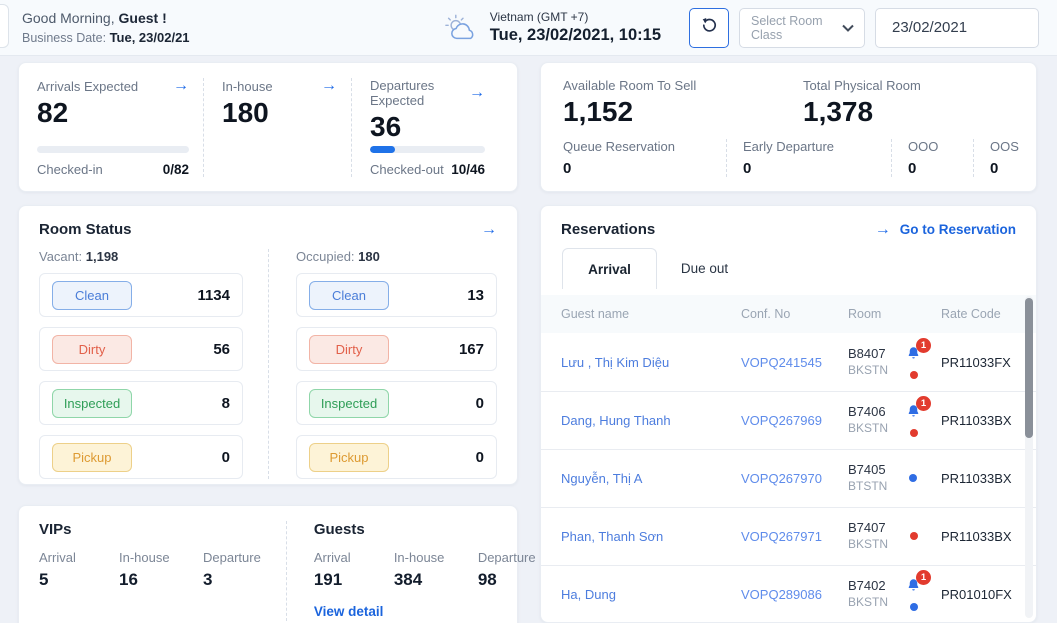 This screenshot has width=1057, height=623. Describe the element at coordinates (867, 528) in the screenshot. I see `room-number: B7407` at that location.